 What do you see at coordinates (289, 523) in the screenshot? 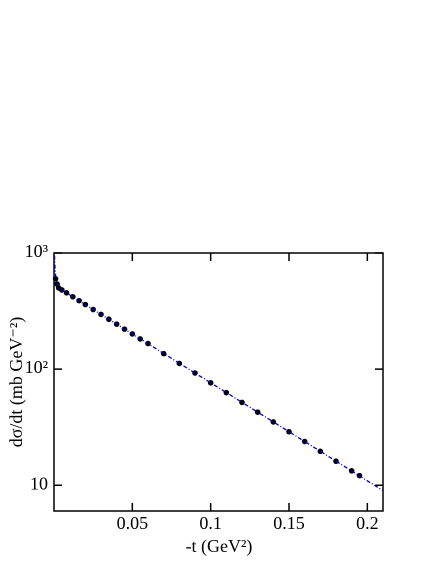
I see `x-tick-label: 0.15` at bounding box center [289, 523].